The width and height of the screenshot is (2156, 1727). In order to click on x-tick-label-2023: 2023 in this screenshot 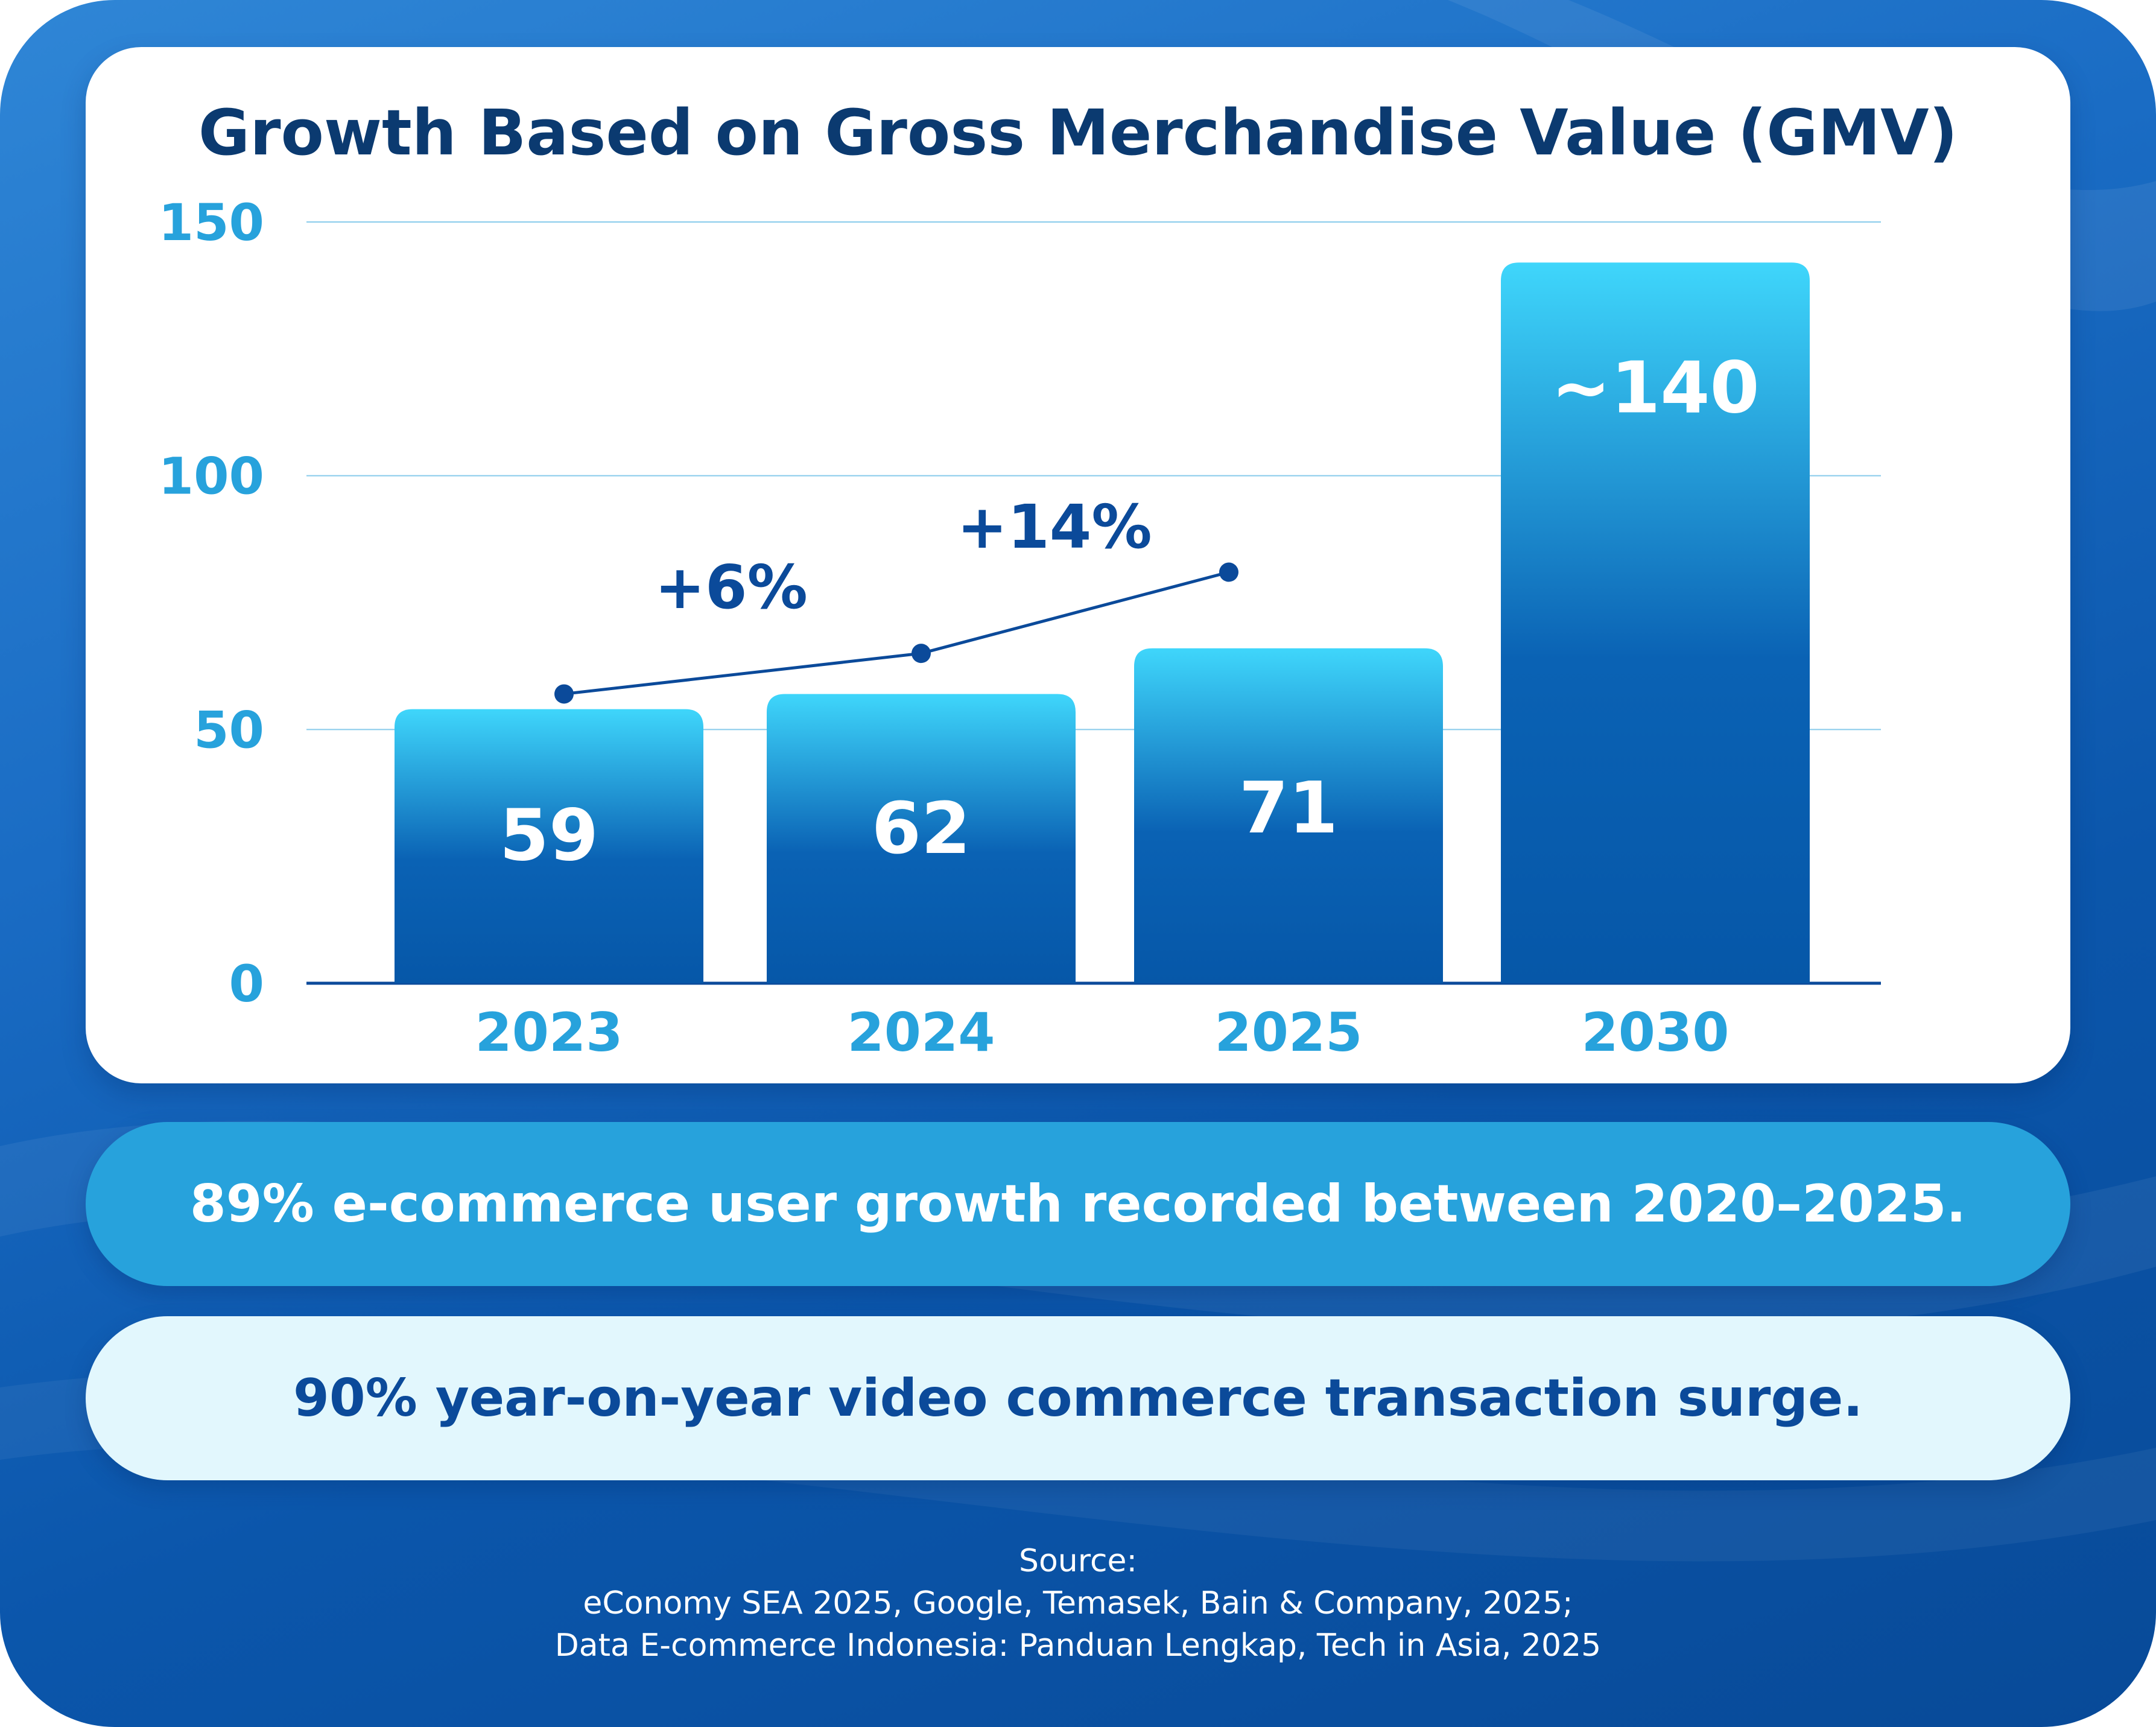, I will do `click(549, 1032)`.